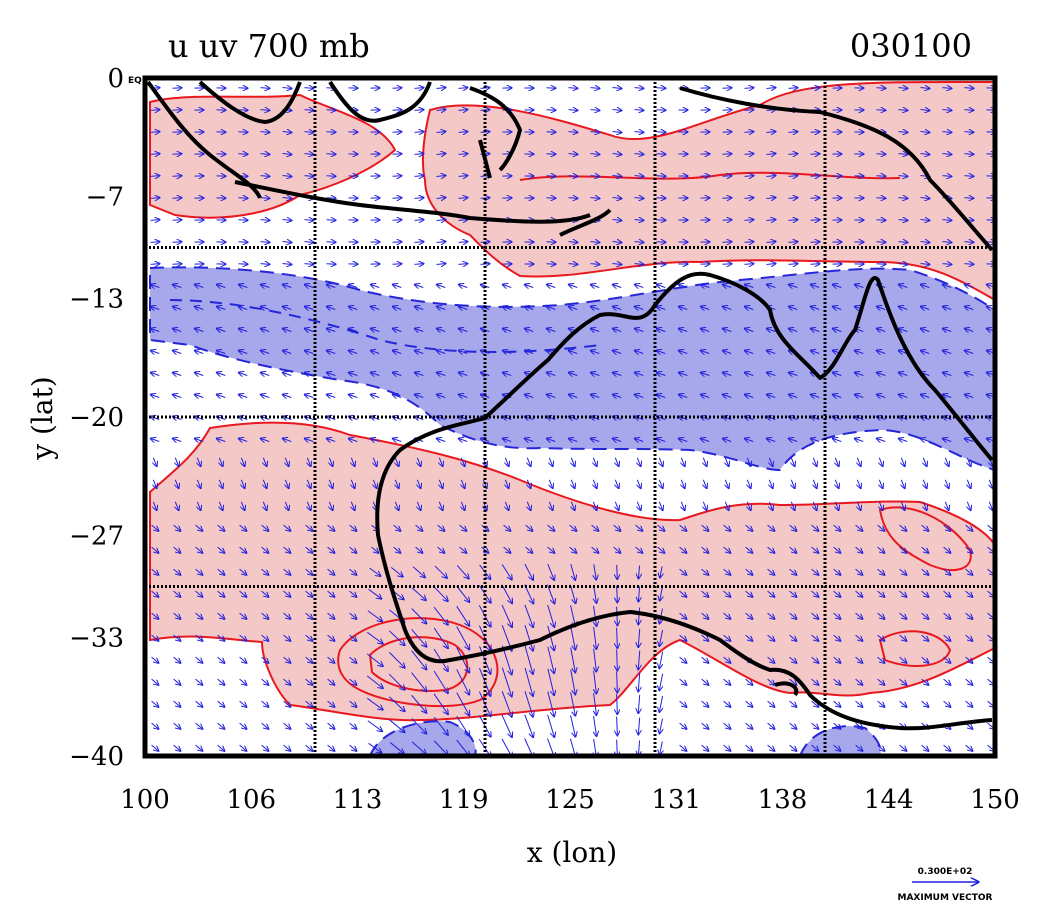 The image size is (1056, 907). Describe the element at coordinates (380, 101) in the screenshot. I see `borneo-coast` at that location.